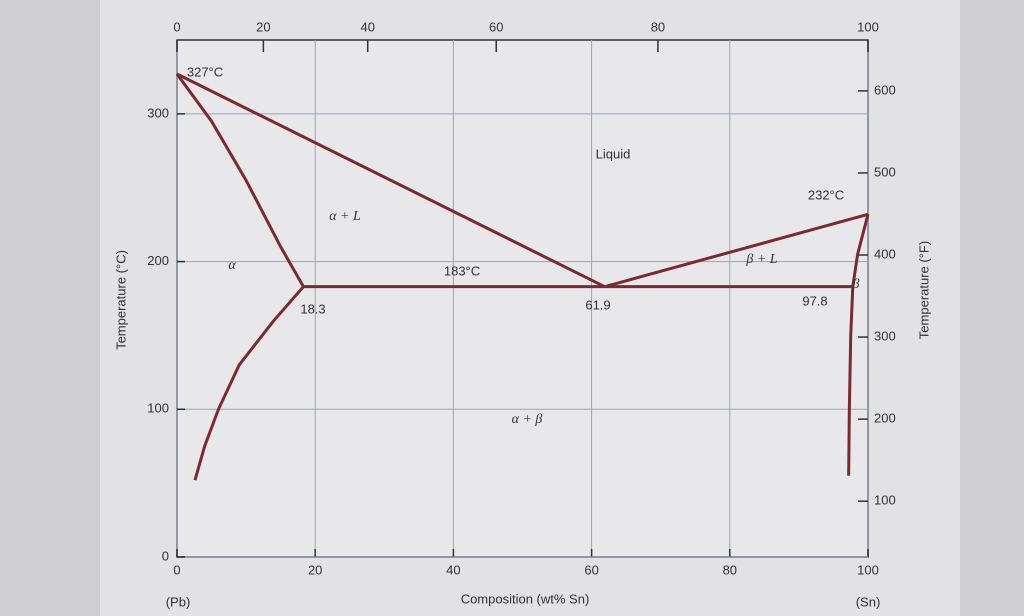  Describe the element at coordinates (312, 308) in the screenshot. I see `annotation: 18.3` at that location.